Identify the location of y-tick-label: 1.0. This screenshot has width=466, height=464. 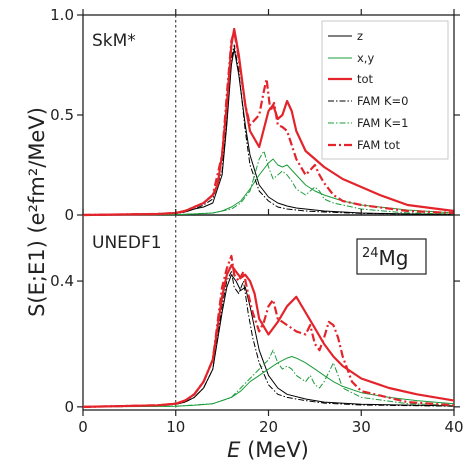
(62, 15).